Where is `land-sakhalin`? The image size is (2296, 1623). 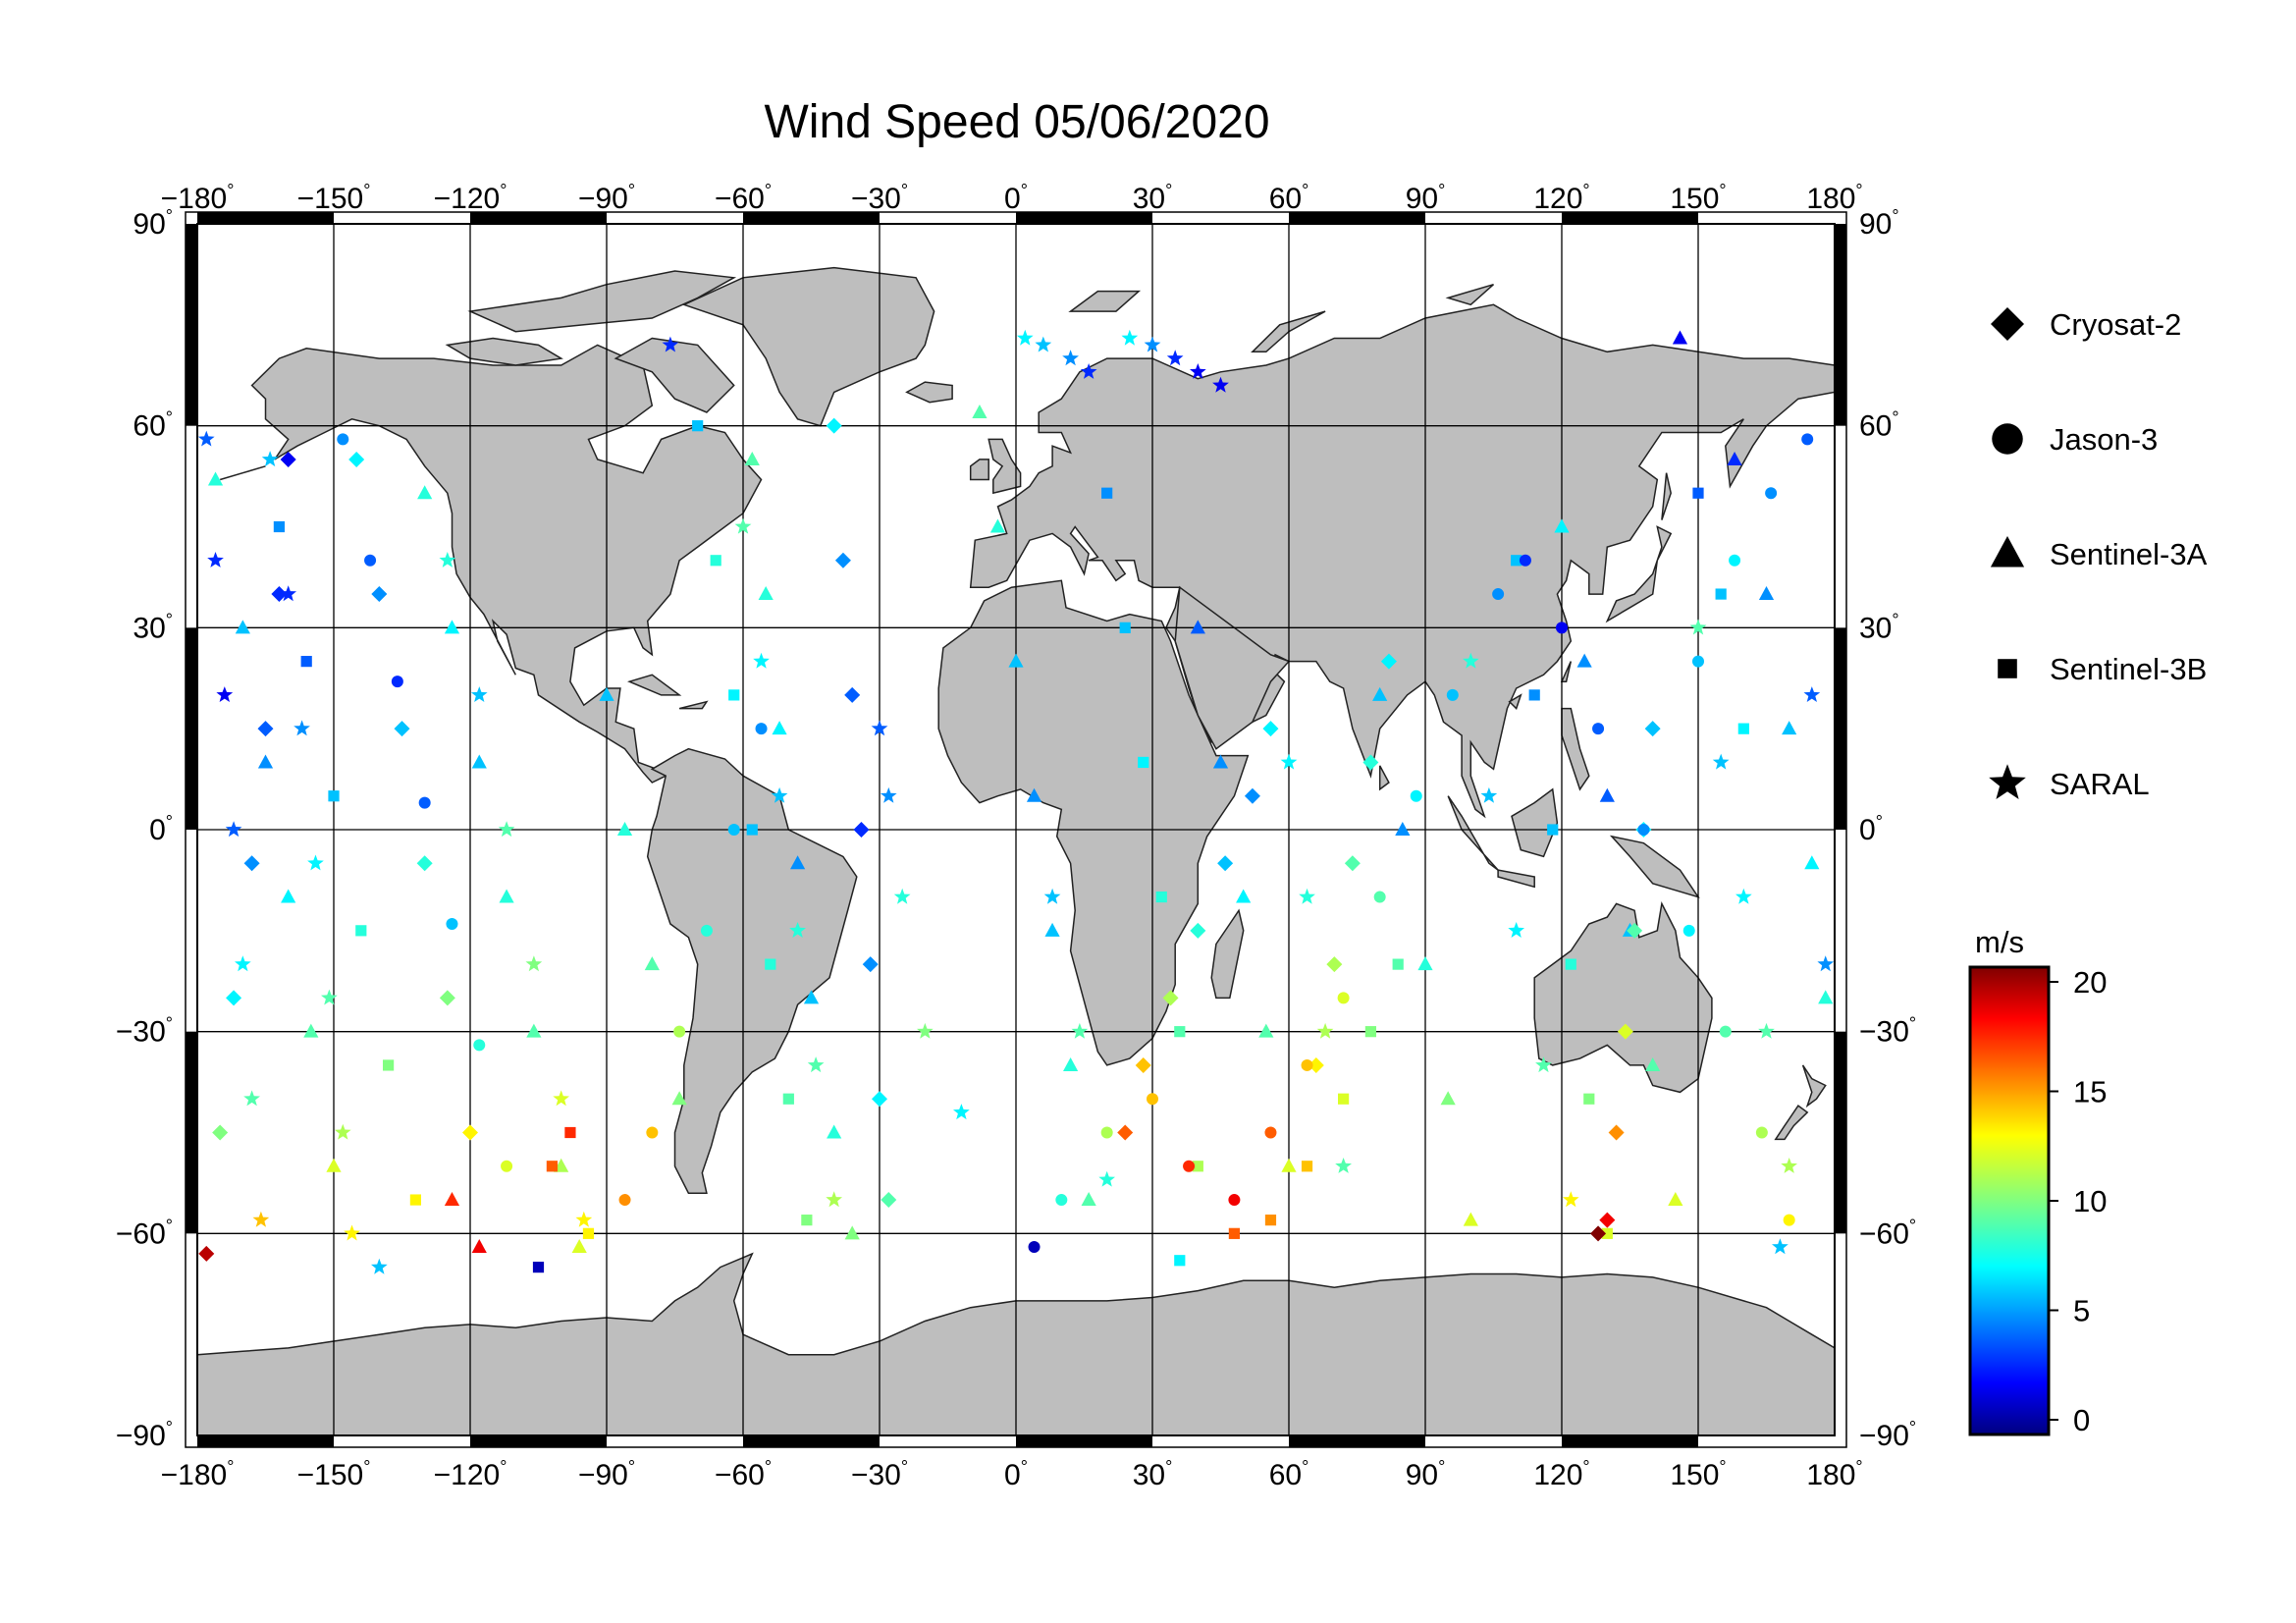 land-sakhalin is located at coordinates (1666, 496).